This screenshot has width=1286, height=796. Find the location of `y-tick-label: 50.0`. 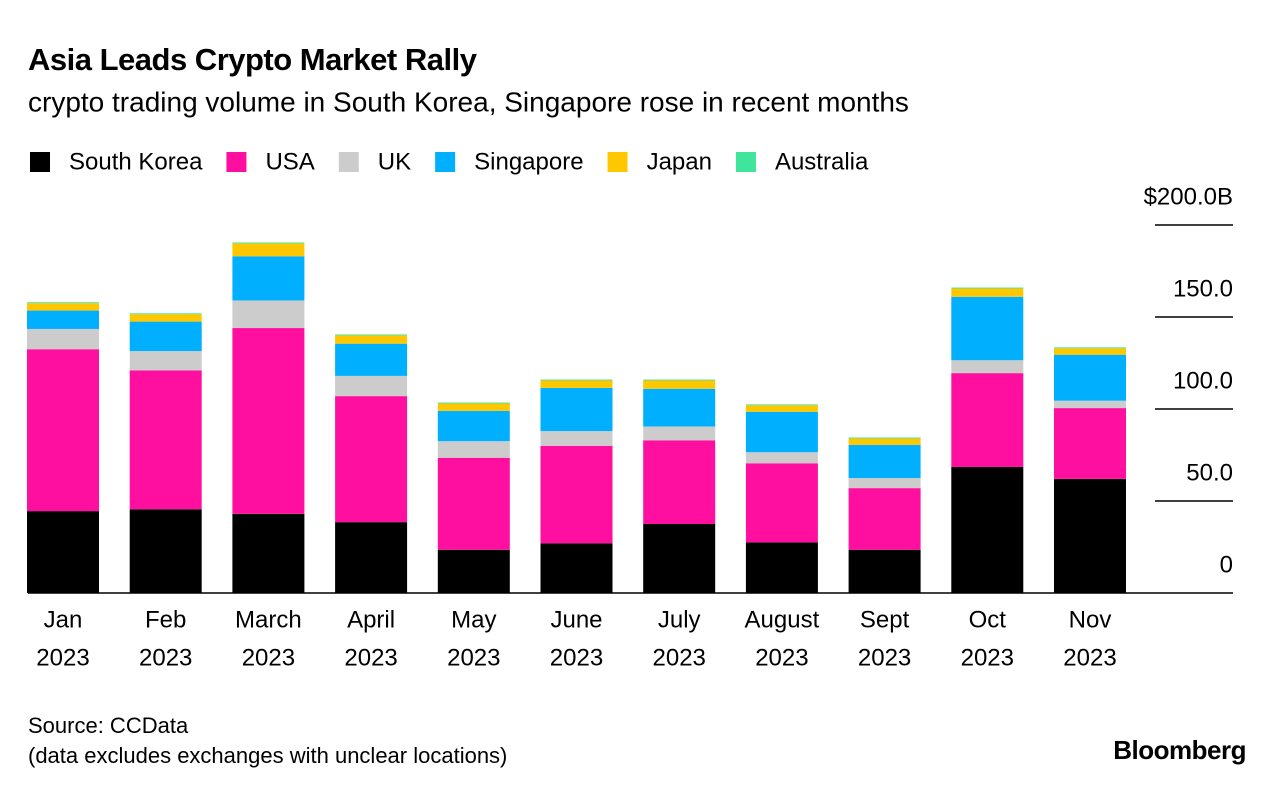

y-tick-label: 50.0 is located at coordinates (1209, 472).